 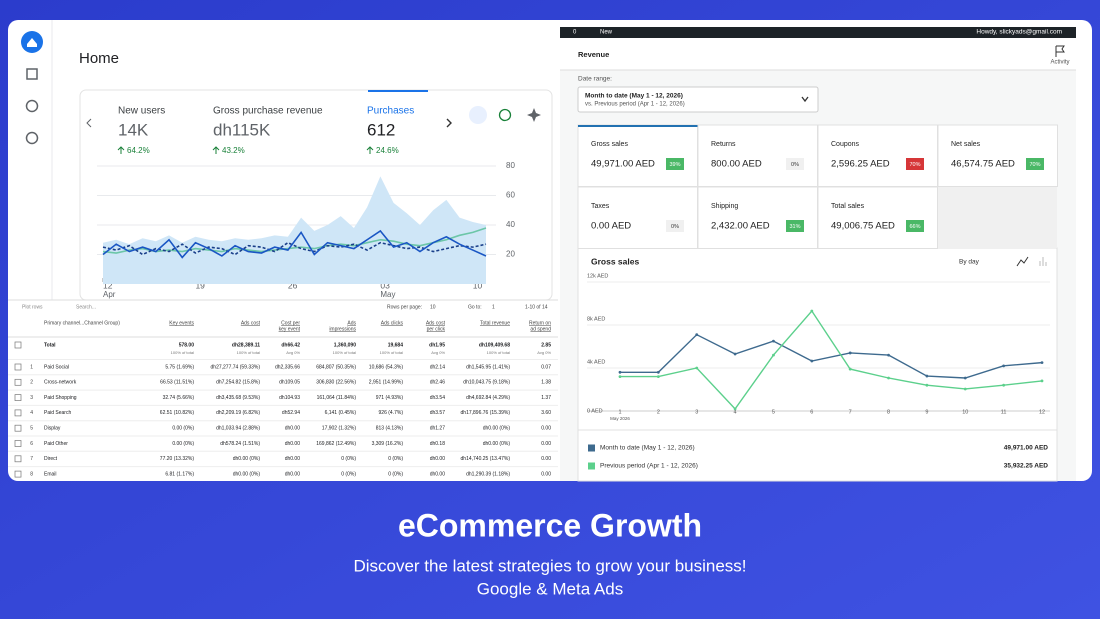 I want to click on total-checkbox, so click(x=18, y=345).